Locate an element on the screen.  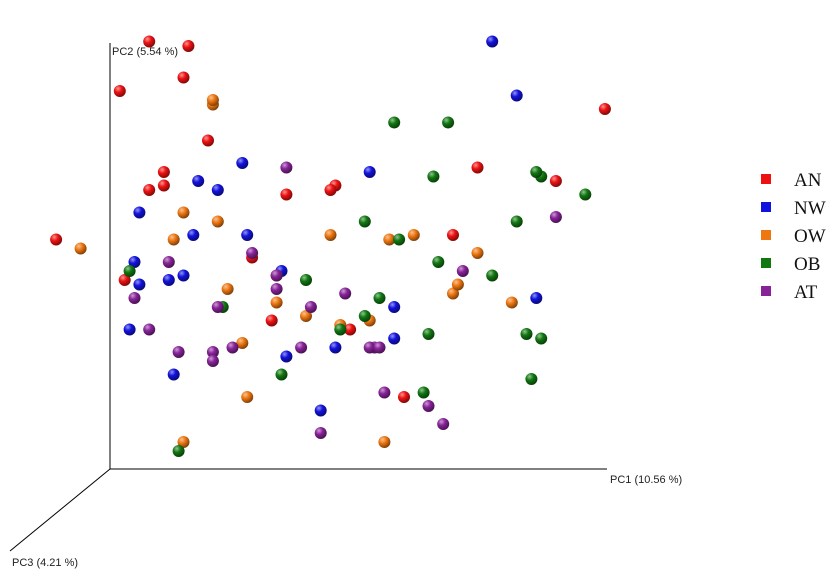
legend-item-nw: NW is located at coordinates (793, 208).